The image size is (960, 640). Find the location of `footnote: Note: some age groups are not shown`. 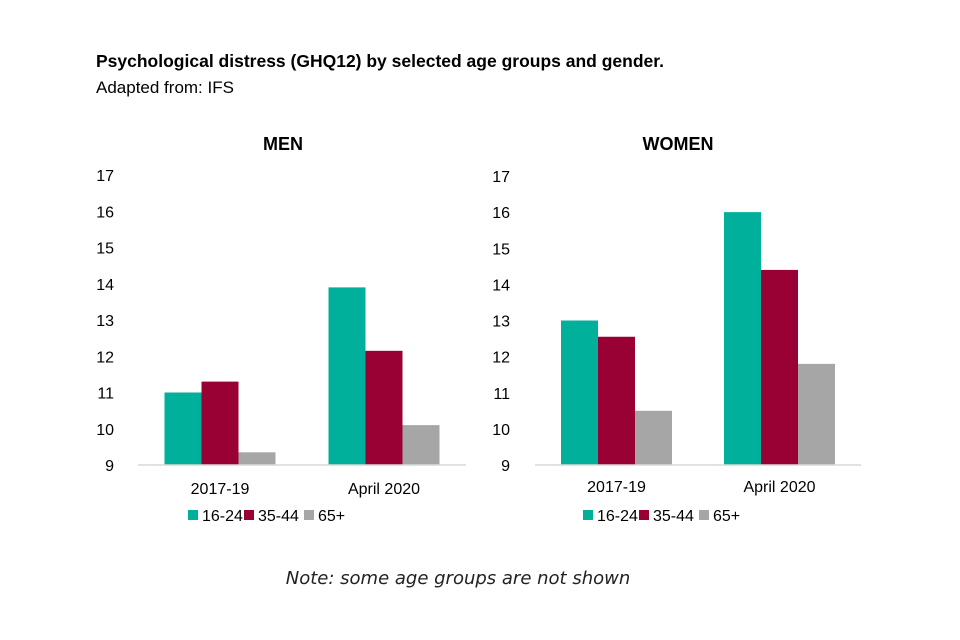

footnote: Note: some age groups are not shown is located at coordinates (458, 578).